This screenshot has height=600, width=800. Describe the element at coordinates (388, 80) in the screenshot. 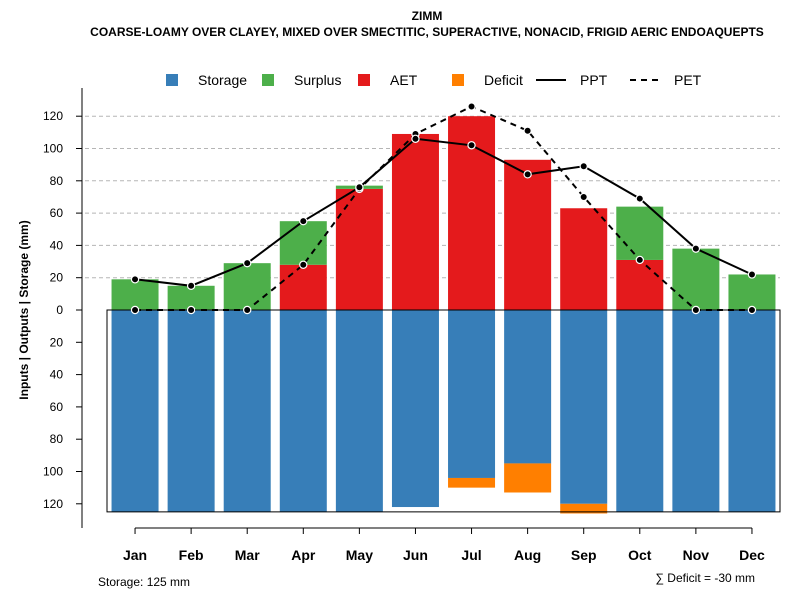

I see `legend-item-aet: AET` at that location.